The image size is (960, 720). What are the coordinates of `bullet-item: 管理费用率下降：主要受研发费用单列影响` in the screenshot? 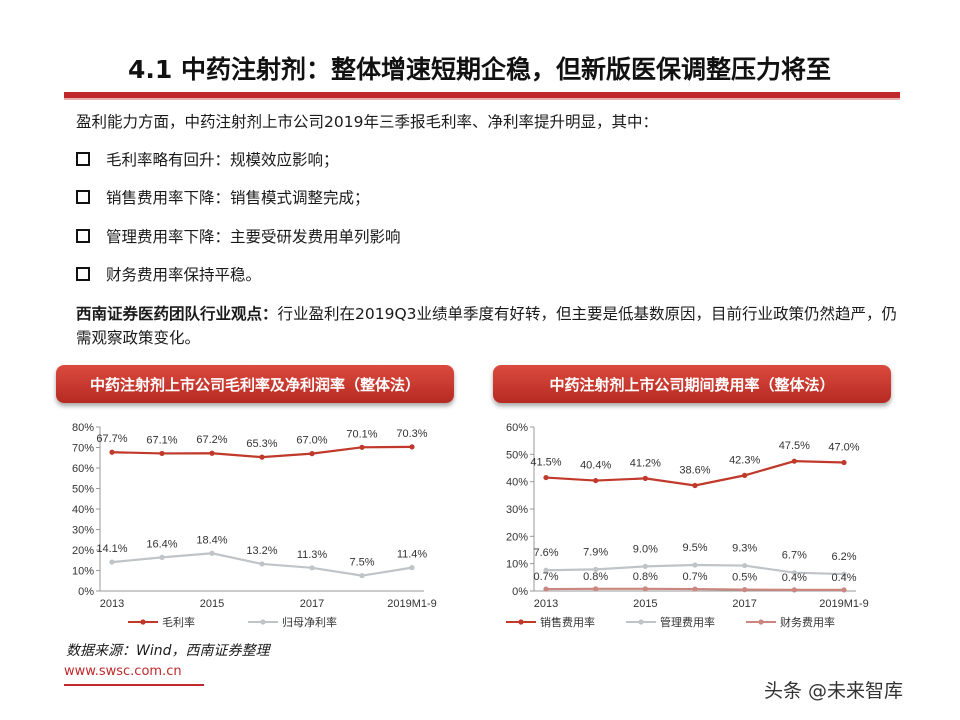 It's located at (238, 236).